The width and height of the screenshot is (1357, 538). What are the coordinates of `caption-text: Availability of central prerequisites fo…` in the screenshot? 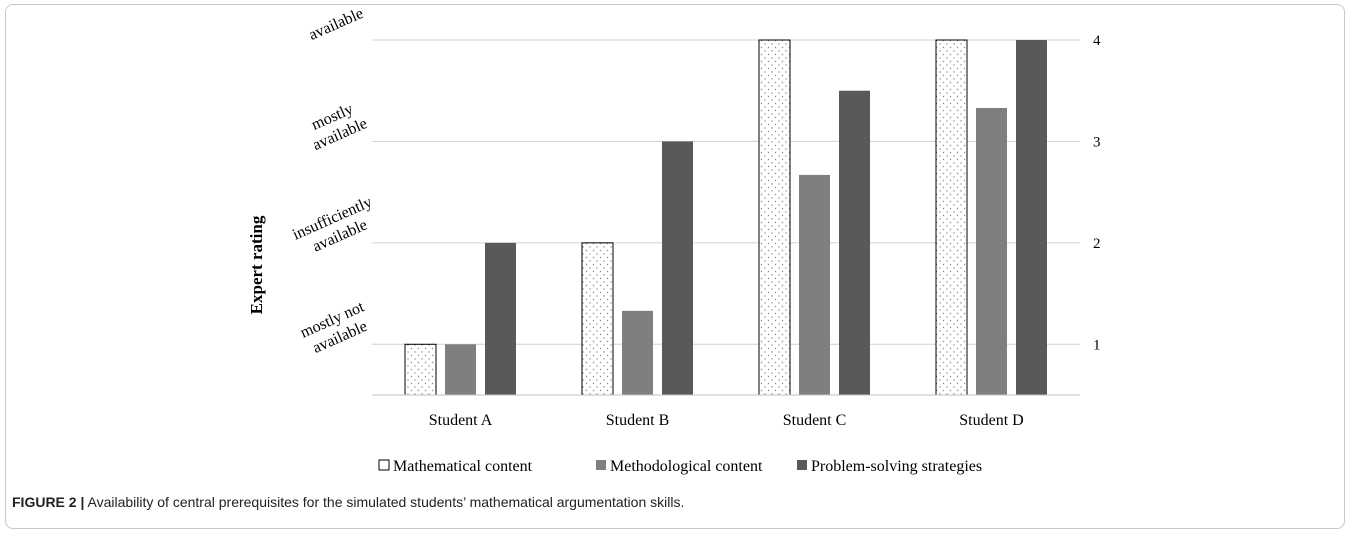 It's located at (386, 502).